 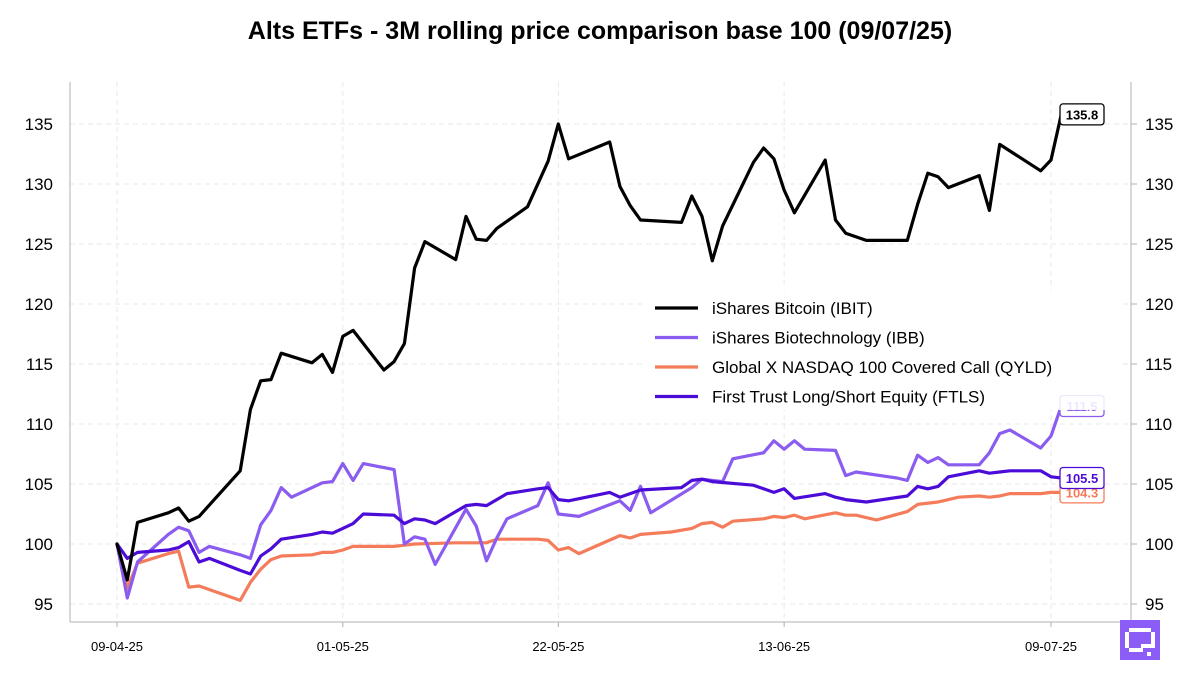 I want to click on end-value-label: 105.5, so click(x=1082, y=478).